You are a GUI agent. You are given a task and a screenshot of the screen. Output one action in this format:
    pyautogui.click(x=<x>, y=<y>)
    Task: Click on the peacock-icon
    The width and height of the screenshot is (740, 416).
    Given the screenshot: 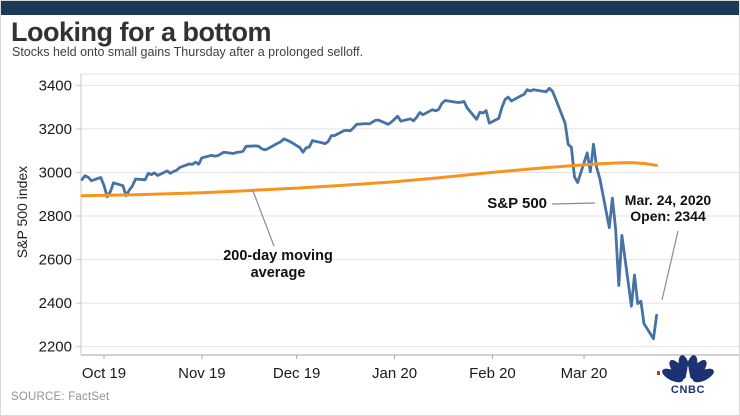 What is the action you would take?
    pyautogui.click(x=688, y=369)
    